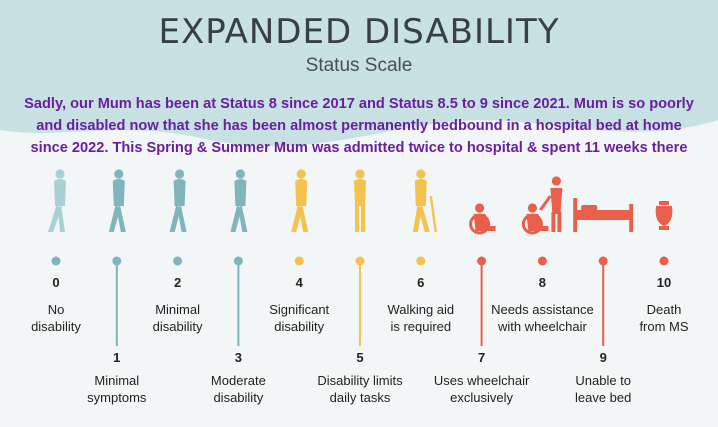  Describe the element at coordinates (424, 201) in the screenshot. I see `person-with-cane-icon` at that location.